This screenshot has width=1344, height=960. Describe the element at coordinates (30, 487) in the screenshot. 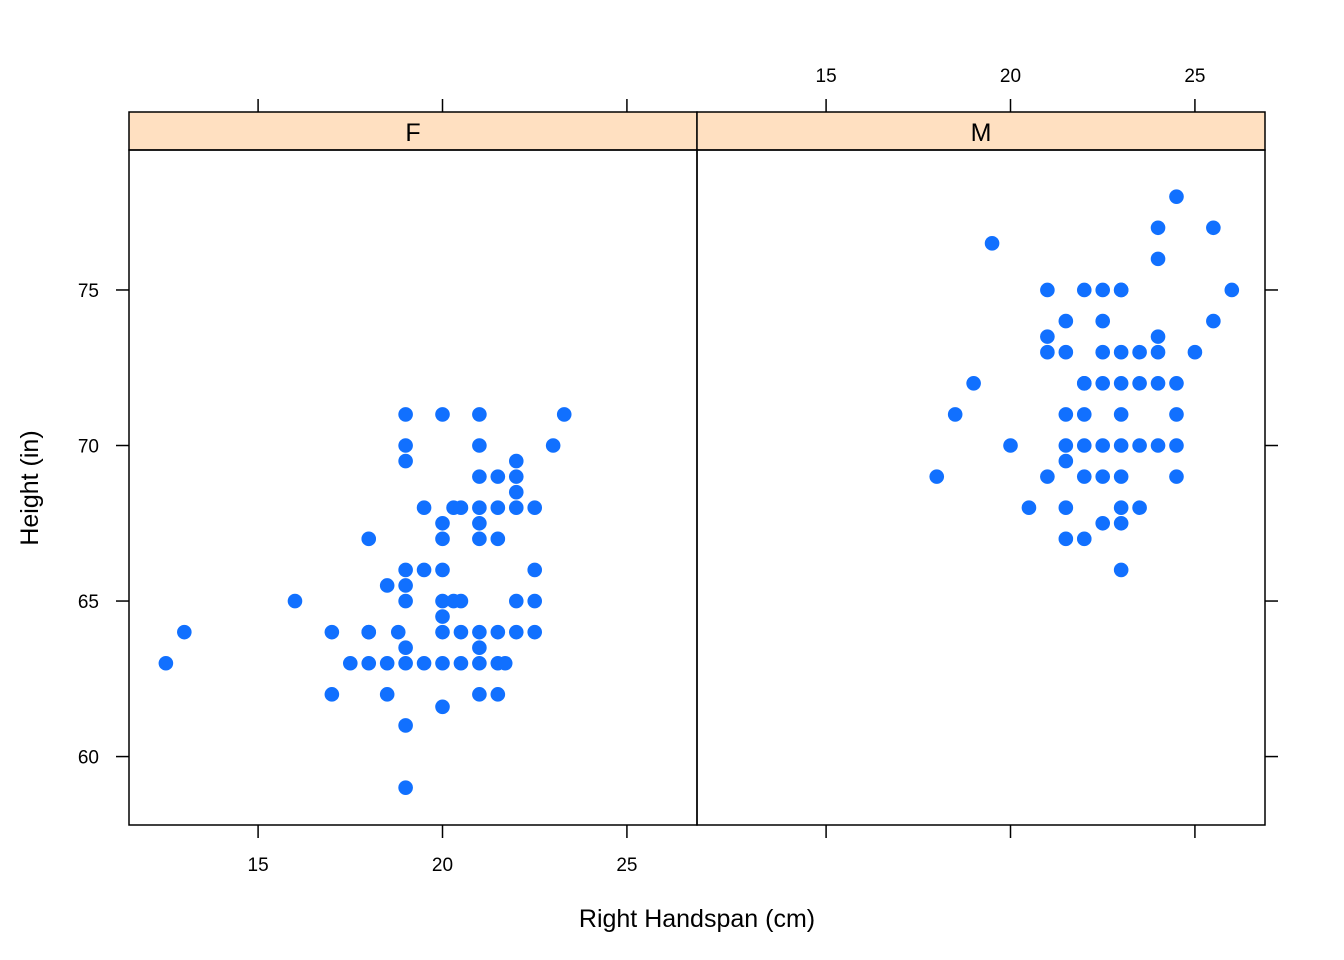

I see `y-axis-title: Height (in)` at that location.